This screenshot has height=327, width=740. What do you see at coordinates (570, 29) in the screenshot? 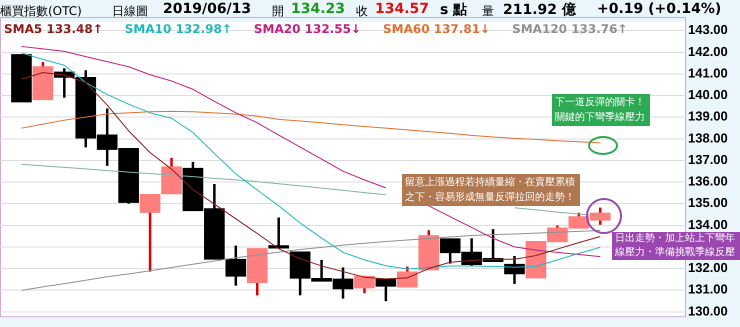
I see `text: SMA120 133.76↑` at bounding box center [570, 29].